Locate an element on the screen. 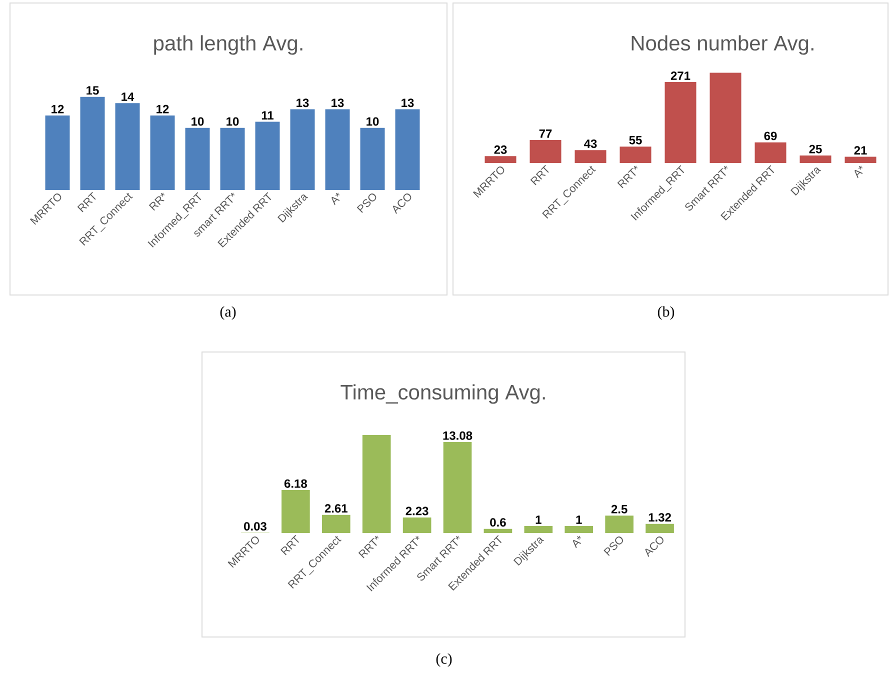 This screenshot has width=890, height=677. text: (c) is located at coordinates (444, 660).